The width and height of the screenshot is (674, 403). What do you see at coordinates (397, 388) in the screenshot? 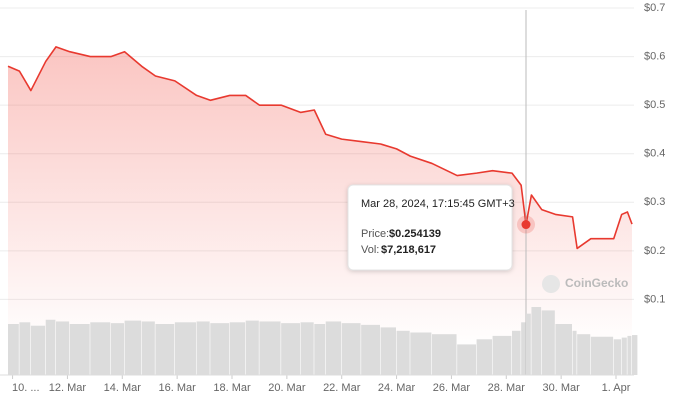
I see `x-tick-label: 24. Mar` at bounding box center [397, 388].